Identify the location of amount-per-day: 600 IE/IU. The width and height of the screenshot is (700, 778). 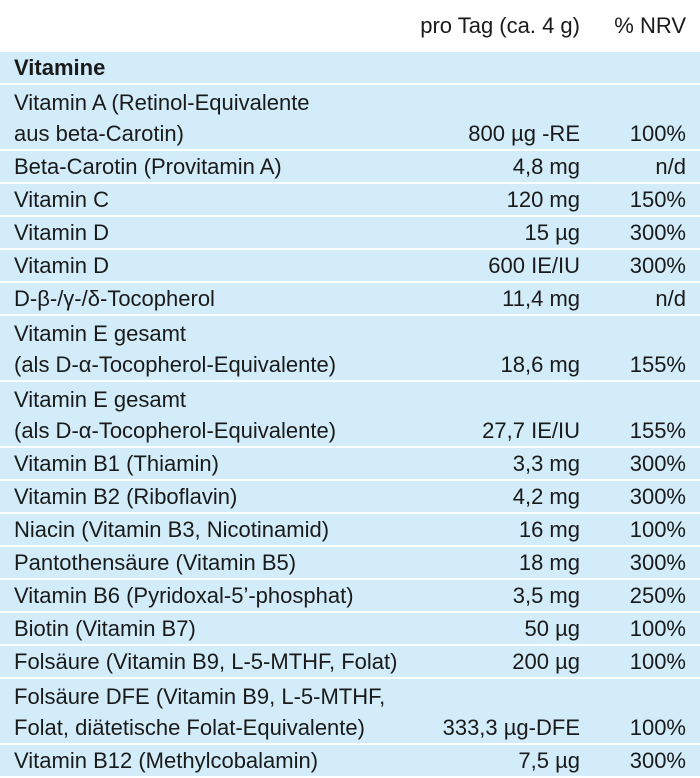
(534, 265).